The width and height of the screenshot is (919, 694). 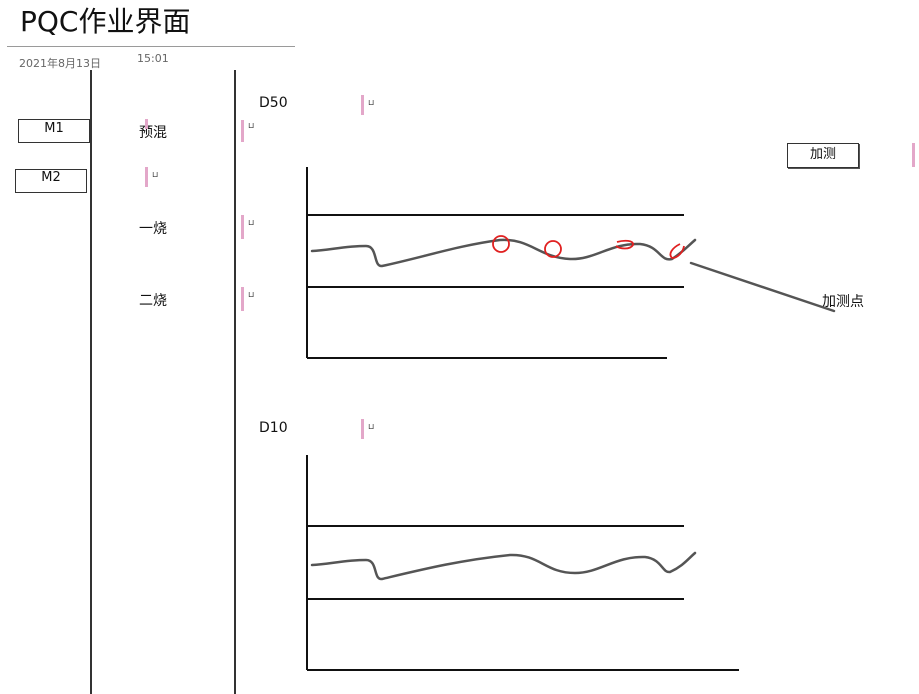 What do you see at coordinates (273, 428) in the screenshot?
I see `d10-chart-label: D10` at bounding box center [273, 428].